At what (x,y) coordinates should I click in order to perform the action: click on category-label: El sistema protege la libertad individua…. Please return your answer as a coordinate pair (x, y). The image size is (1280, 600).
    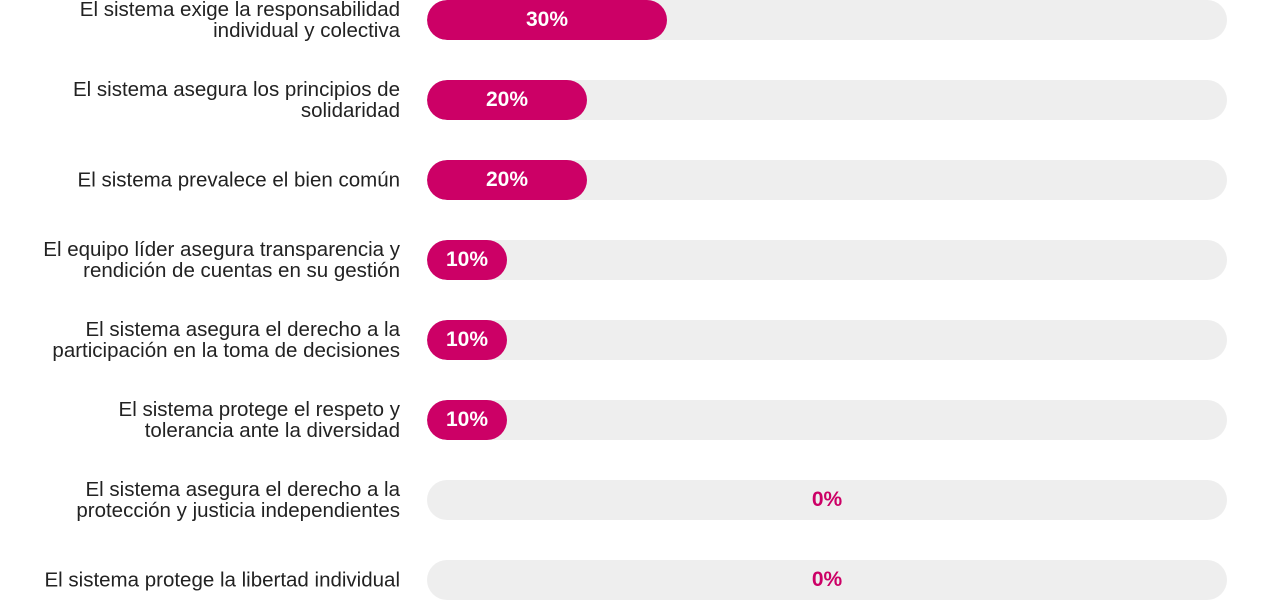
    Looking at the image, I should click on (222, 580).